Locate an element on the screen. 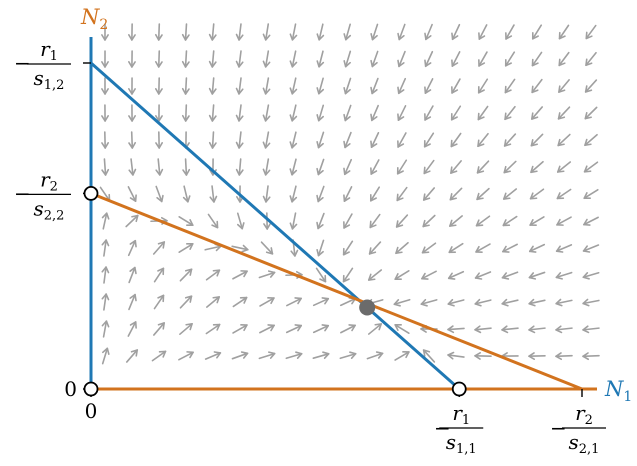  y-tick-denominator: s2,2 is located at coordinates (49, 209).